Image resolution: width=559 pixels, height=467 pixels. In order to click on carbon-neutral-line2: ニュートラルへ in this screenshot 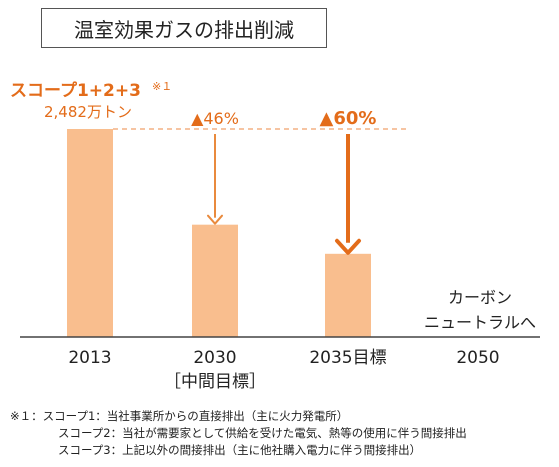, I will do `click(479, 322)`.